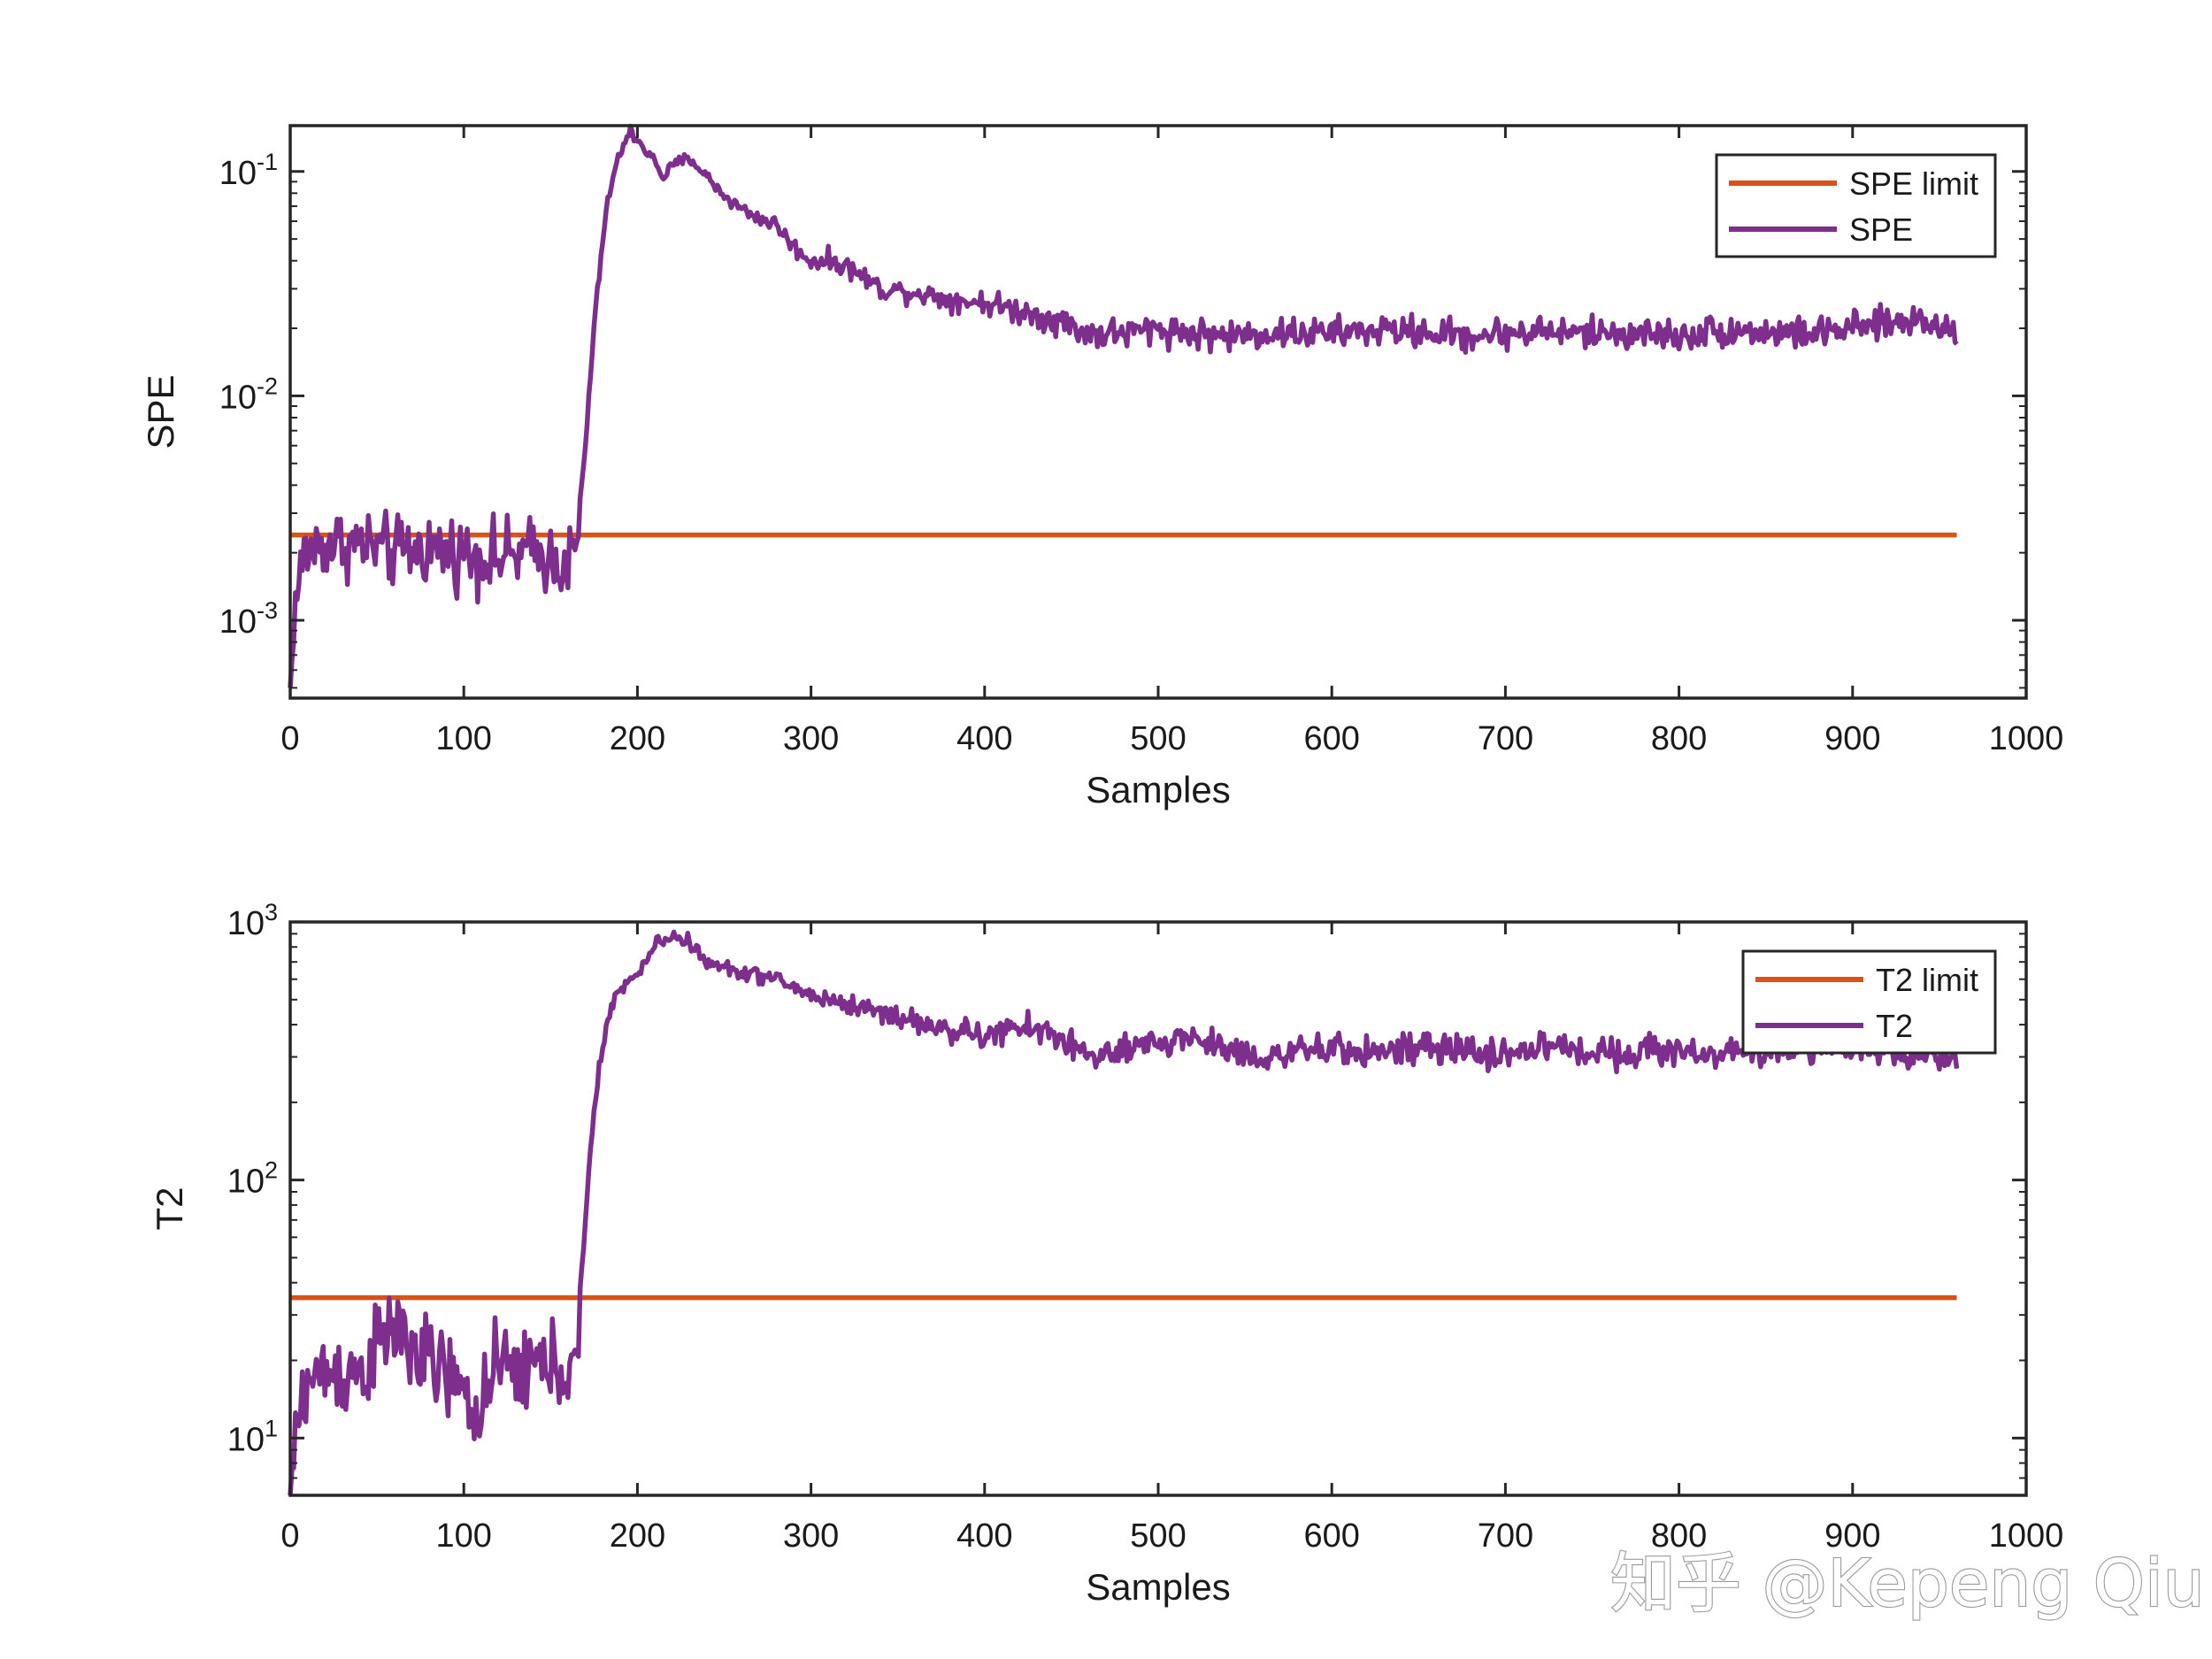  What do you see at coordinates (249, 170) in the screenshot?
I see `y-tick-label: 10⁻¹` at bounding box center [249, 170].